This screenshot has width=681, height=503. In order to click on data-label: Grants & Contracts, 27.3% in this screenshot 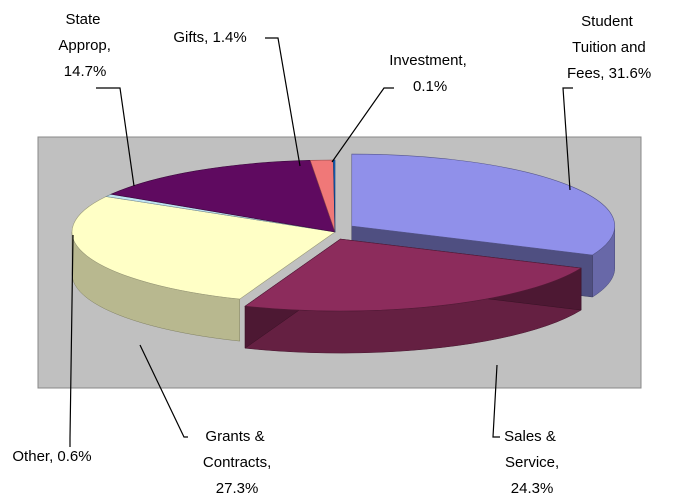, I will do `click(235, 462)`.